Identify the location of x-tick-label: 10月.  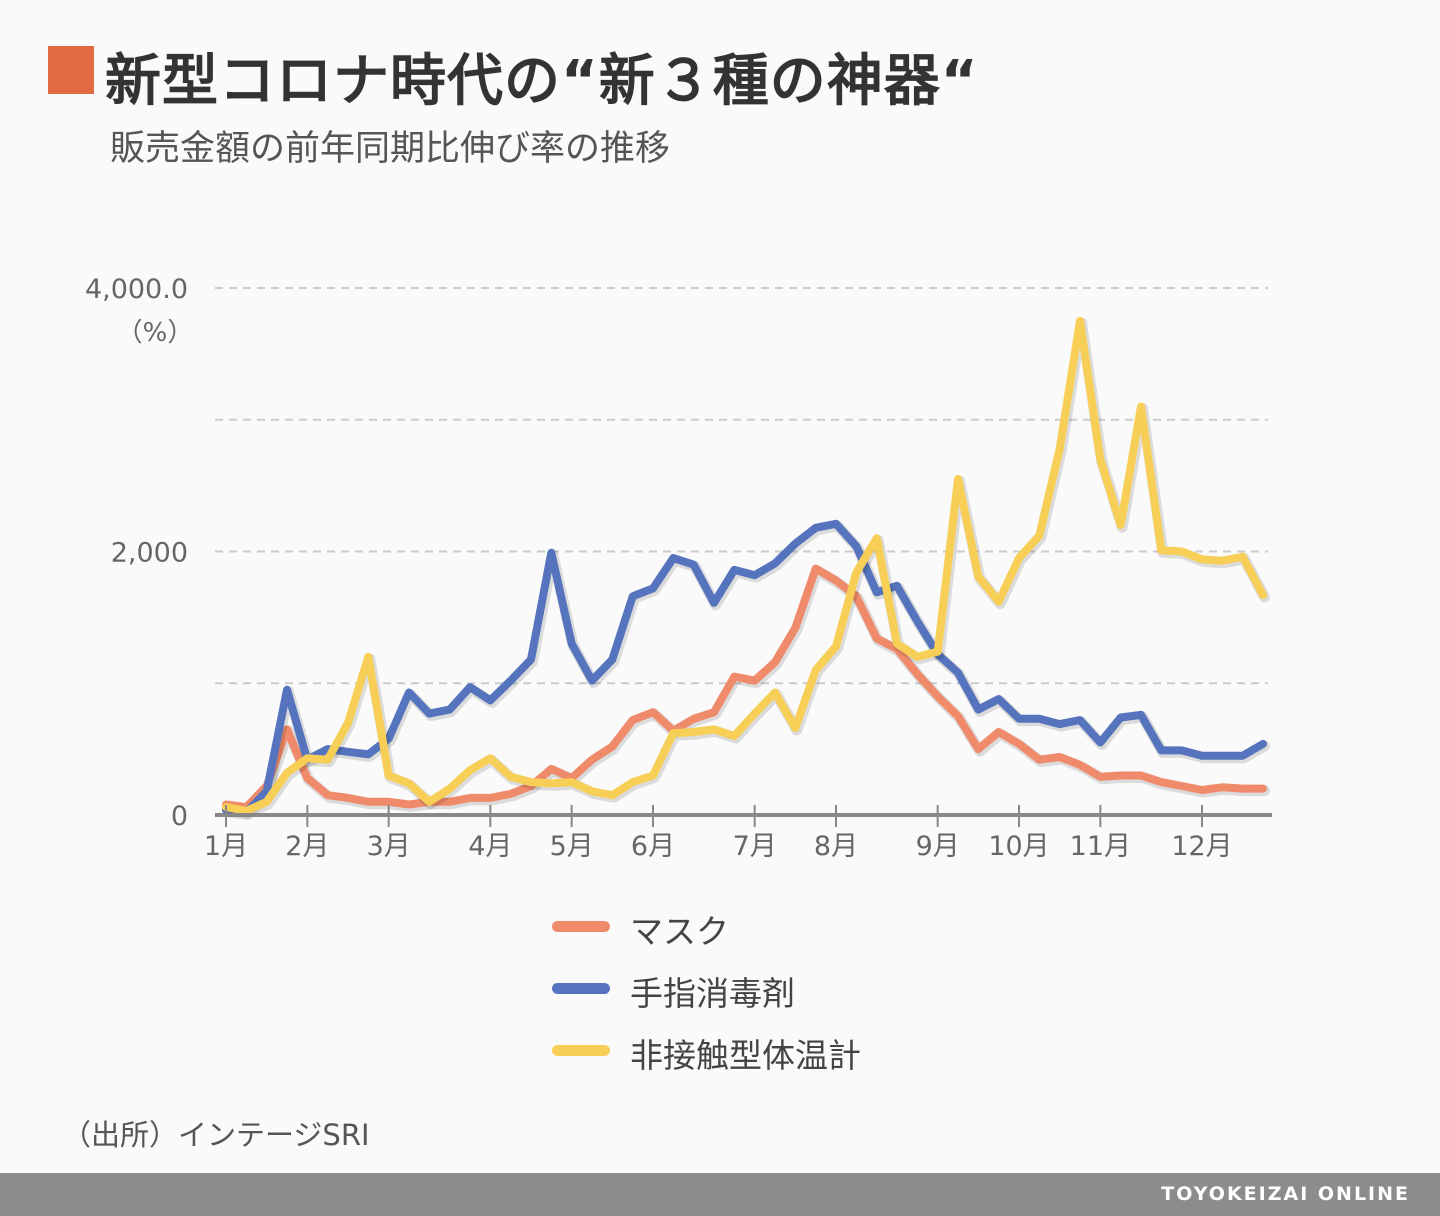
(1018, 846).